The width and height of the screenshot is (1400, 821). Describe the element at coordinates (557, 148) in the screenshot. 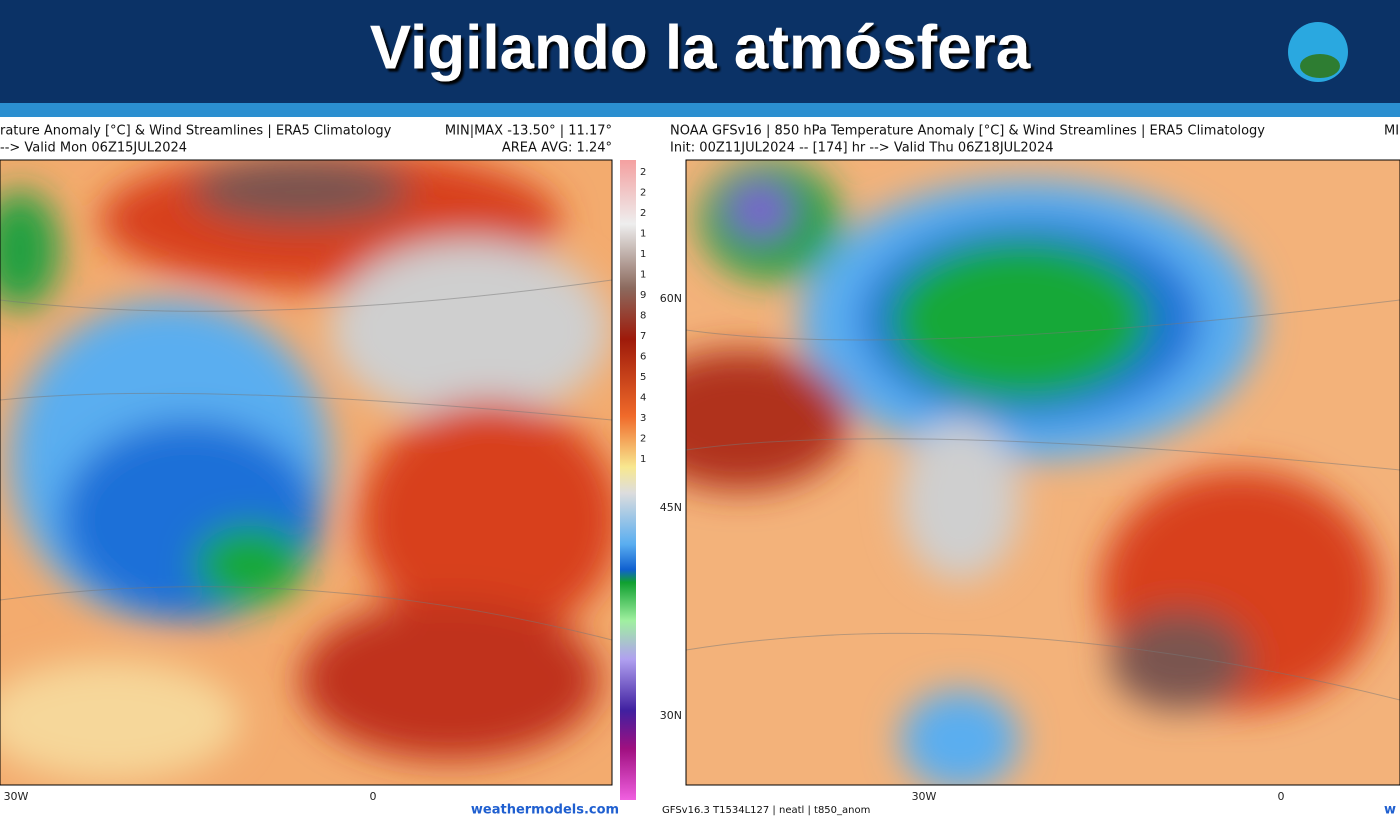

I see `panel-area-avg: AREA AVG: 1.24°` at that location.